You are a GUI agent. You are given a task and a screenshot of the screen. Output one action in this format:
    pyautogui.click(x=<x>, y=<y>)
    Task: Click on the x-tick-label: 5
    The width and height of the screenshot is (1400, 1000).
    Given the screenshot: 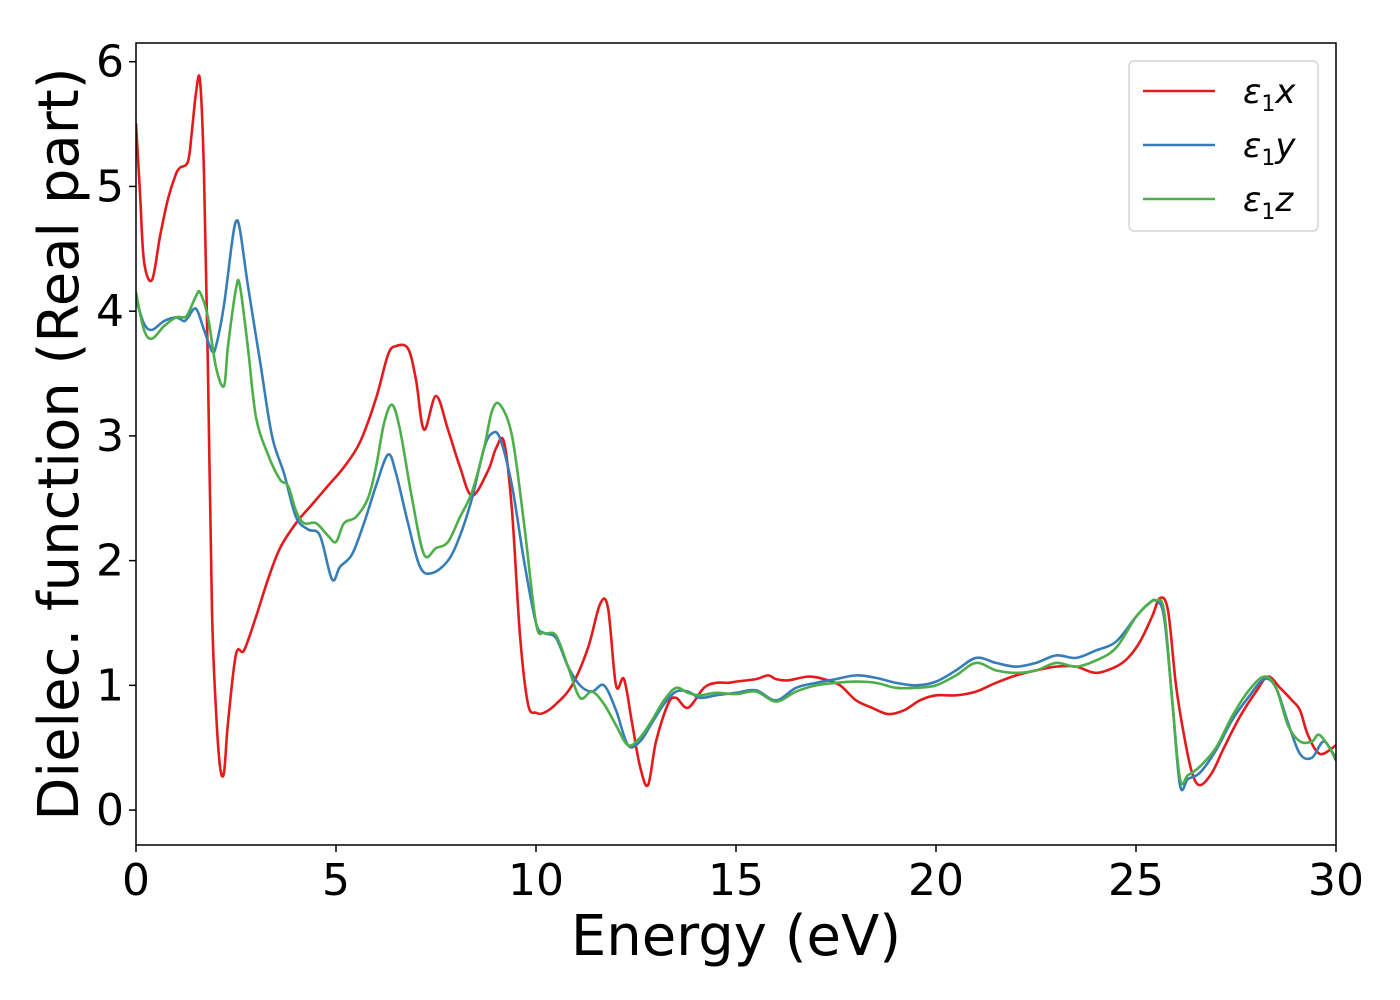 What is the action you would take?
    pyautogui.click(x=336, y=880)
    